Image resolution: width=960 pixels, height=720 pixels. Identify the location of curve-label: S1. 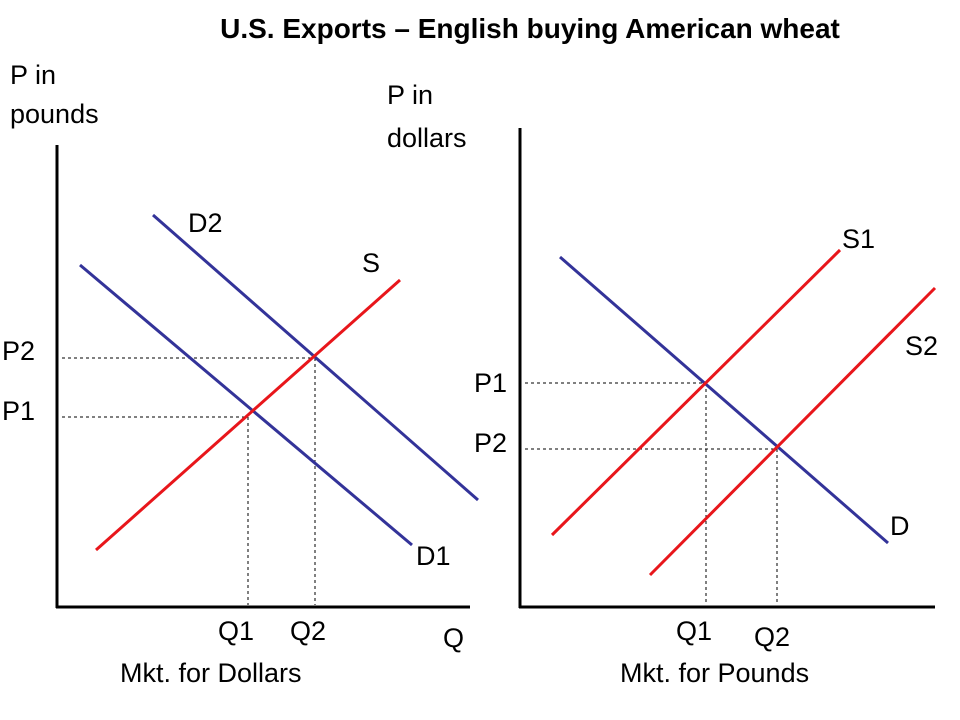
(858, 239).